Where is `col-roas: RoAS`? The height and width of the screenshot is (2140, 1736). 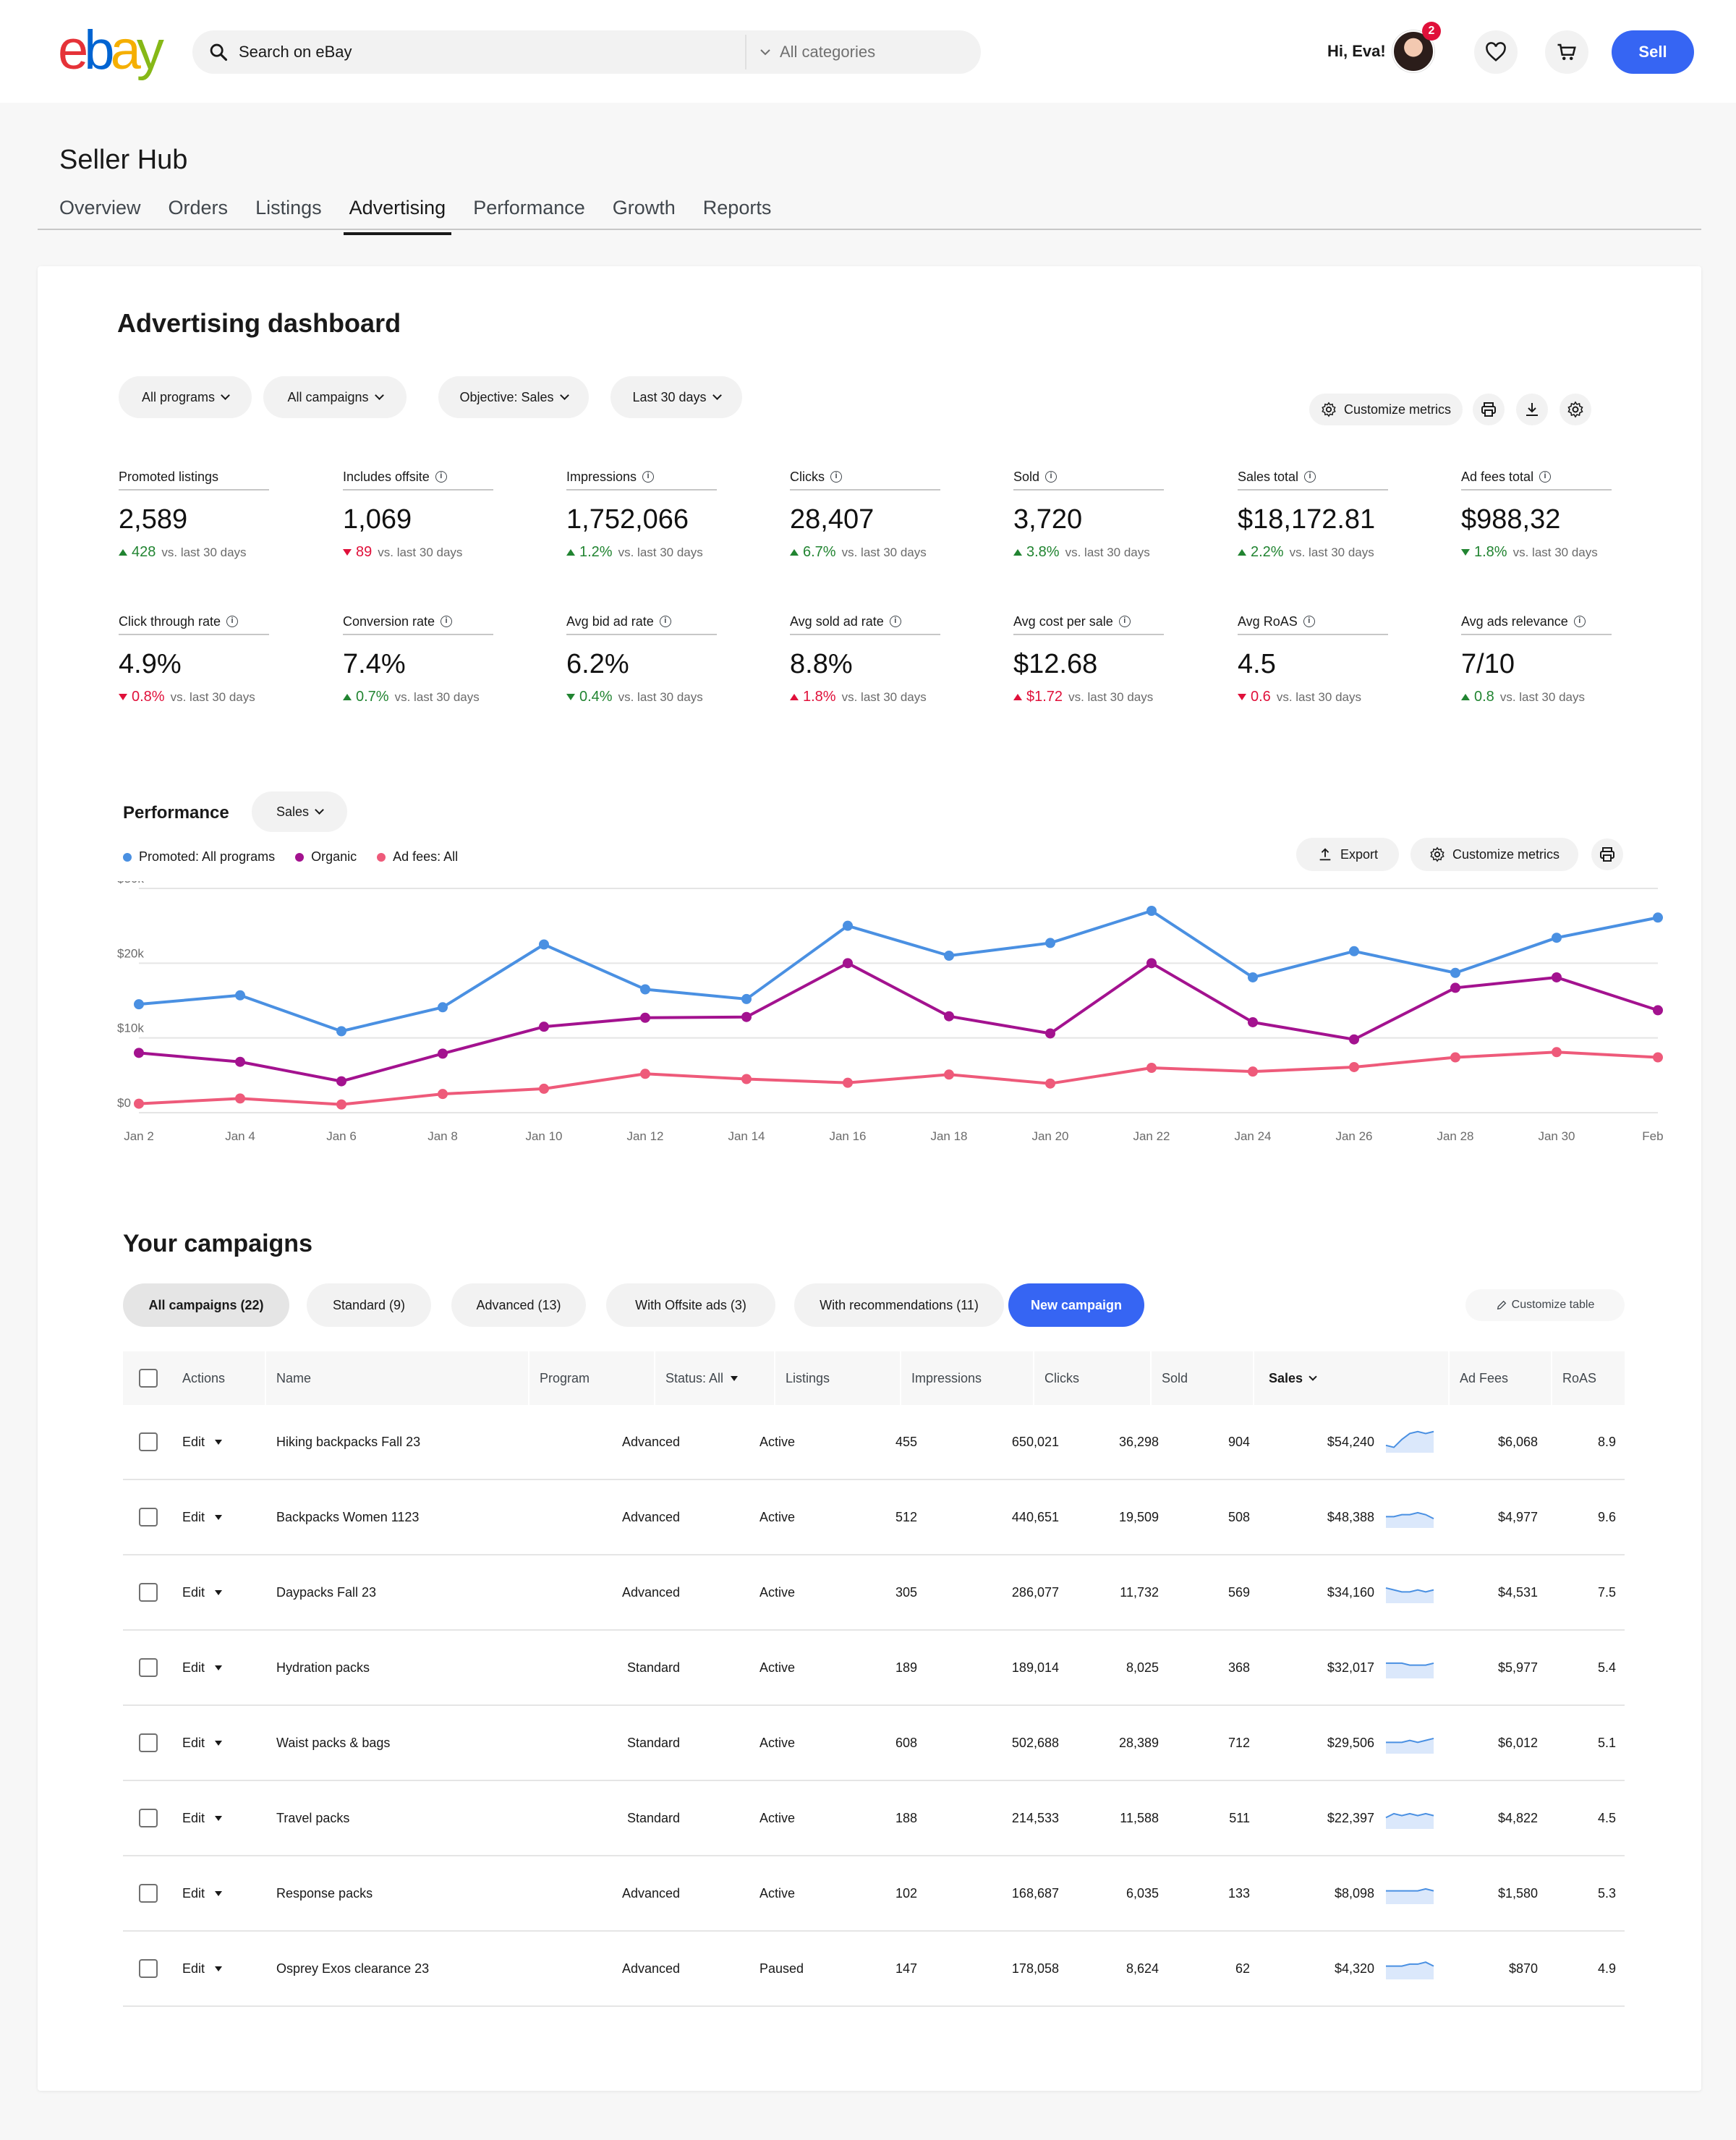
col-roas: RoAS is located at coordinates (1580, 1377).